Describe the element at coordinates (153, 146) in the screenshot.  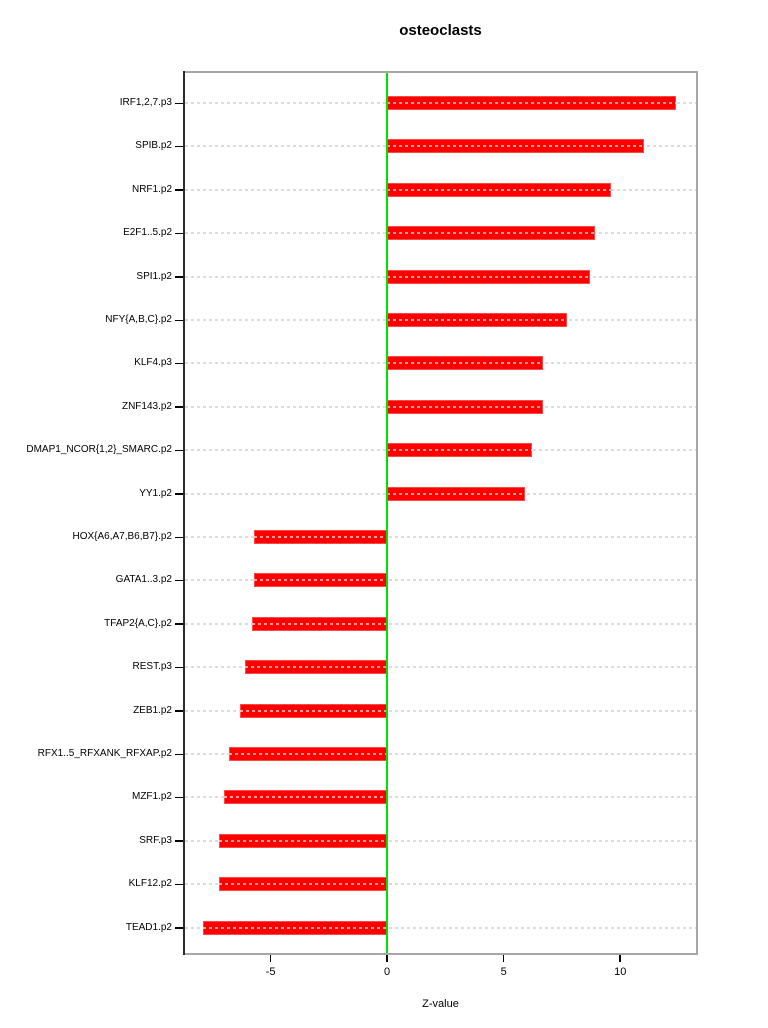
I see `category-label: SPIB.p2` at that location.